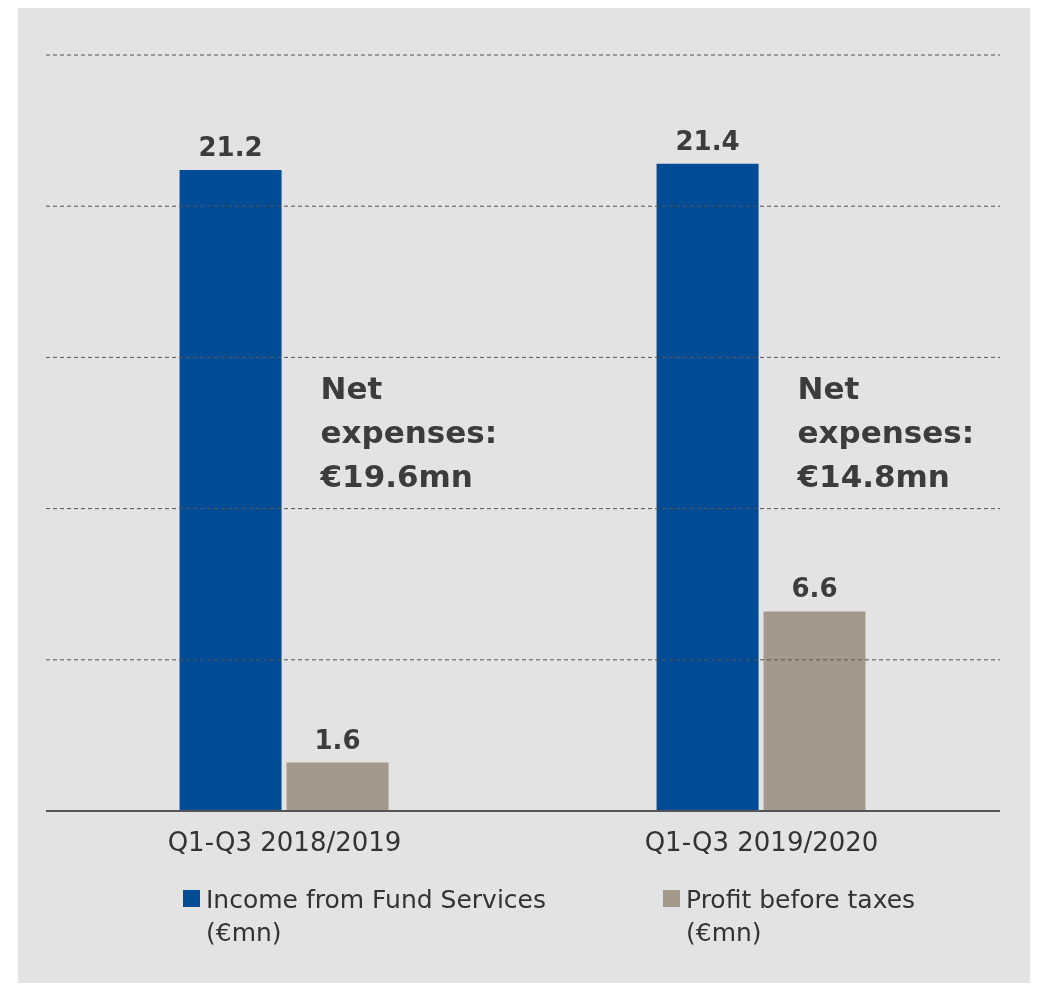 The width and height of the screenshot is (1041, 985). I want to click on data-label: 21.2, so click(230, 146).